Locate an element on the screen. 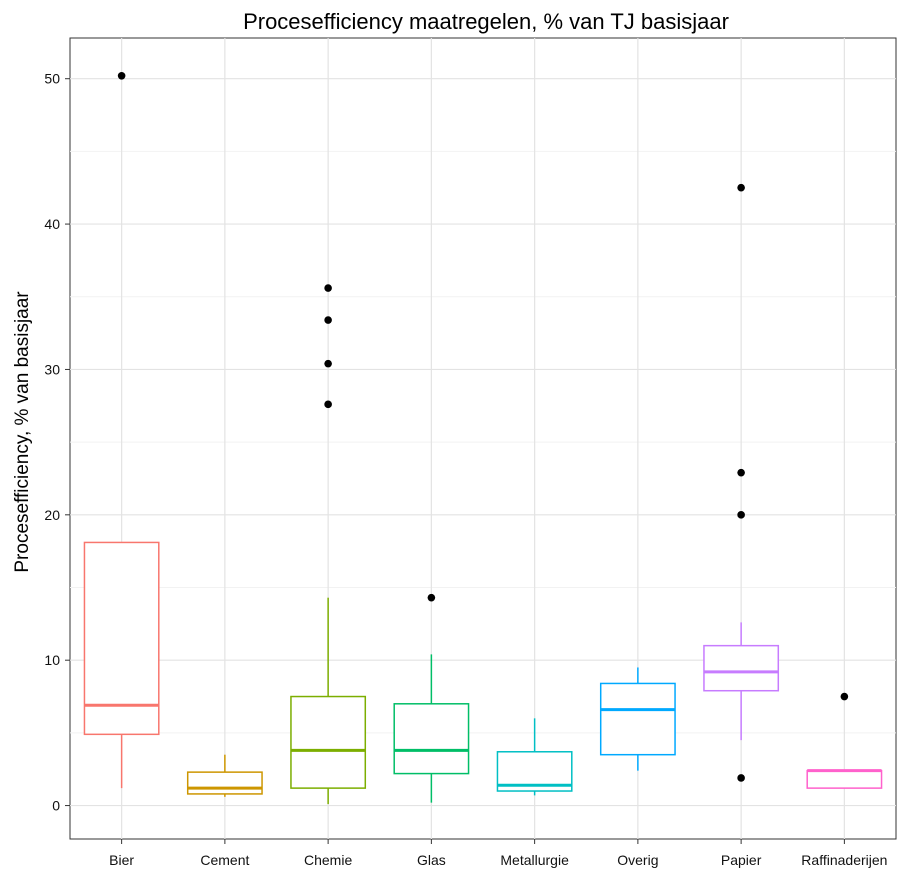 This screenshot has height=874, width=906. x-tick-label: Glas is located at coordinates (431, 860).